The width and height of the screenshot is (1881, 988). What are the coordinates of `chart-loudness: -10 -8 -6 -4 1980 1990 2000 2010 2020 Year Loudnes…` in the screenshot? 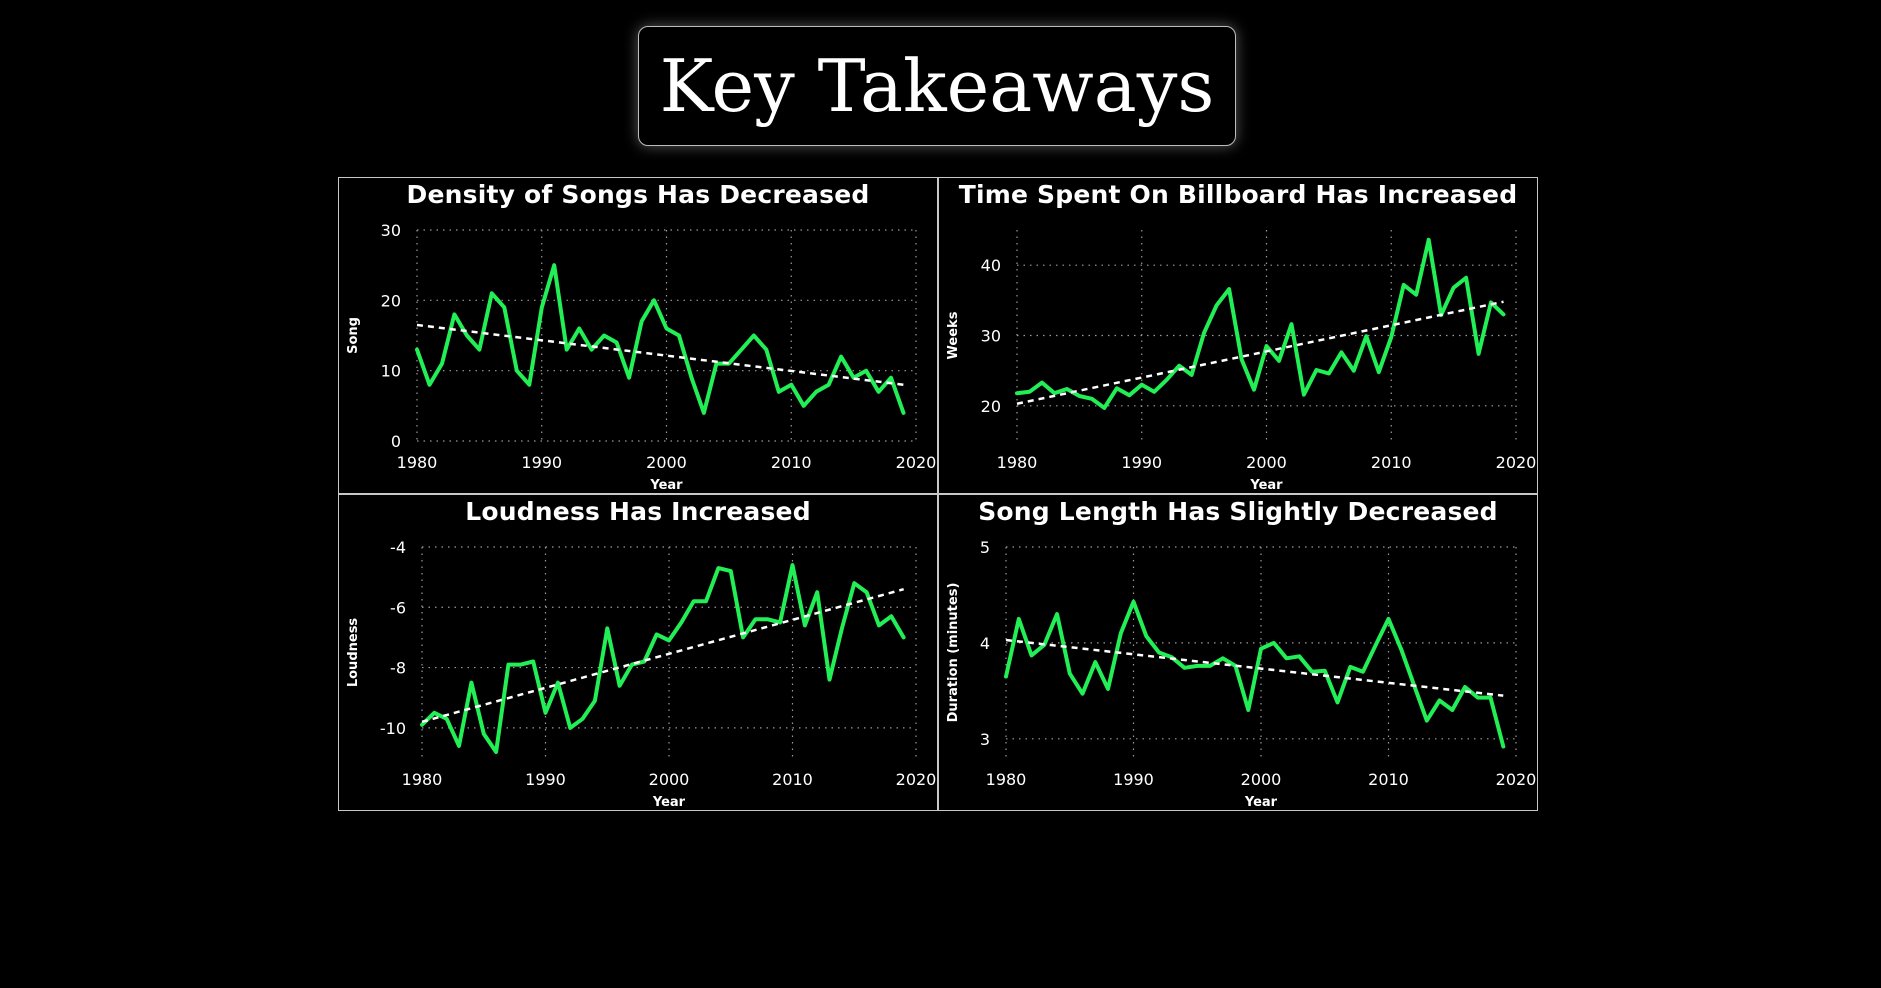 It's located at (641, 674).